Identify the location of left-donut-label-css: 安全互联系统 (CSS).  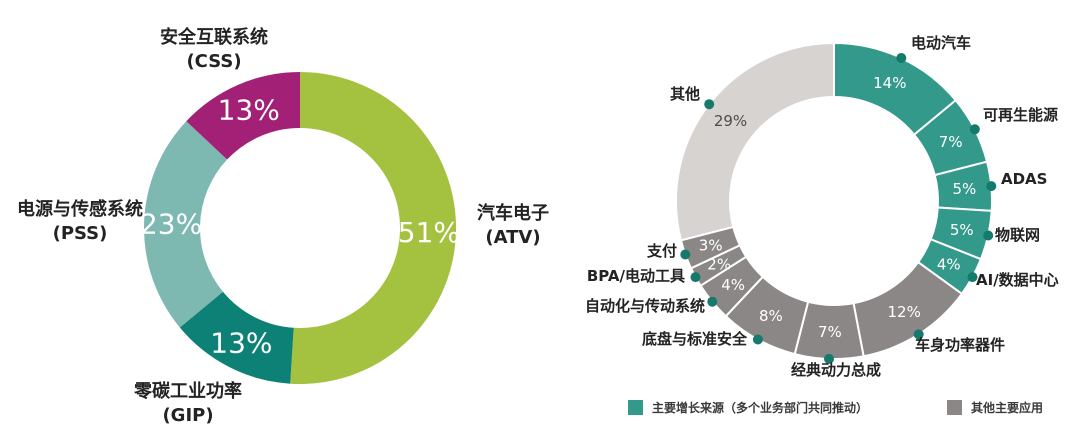
(214, 50).